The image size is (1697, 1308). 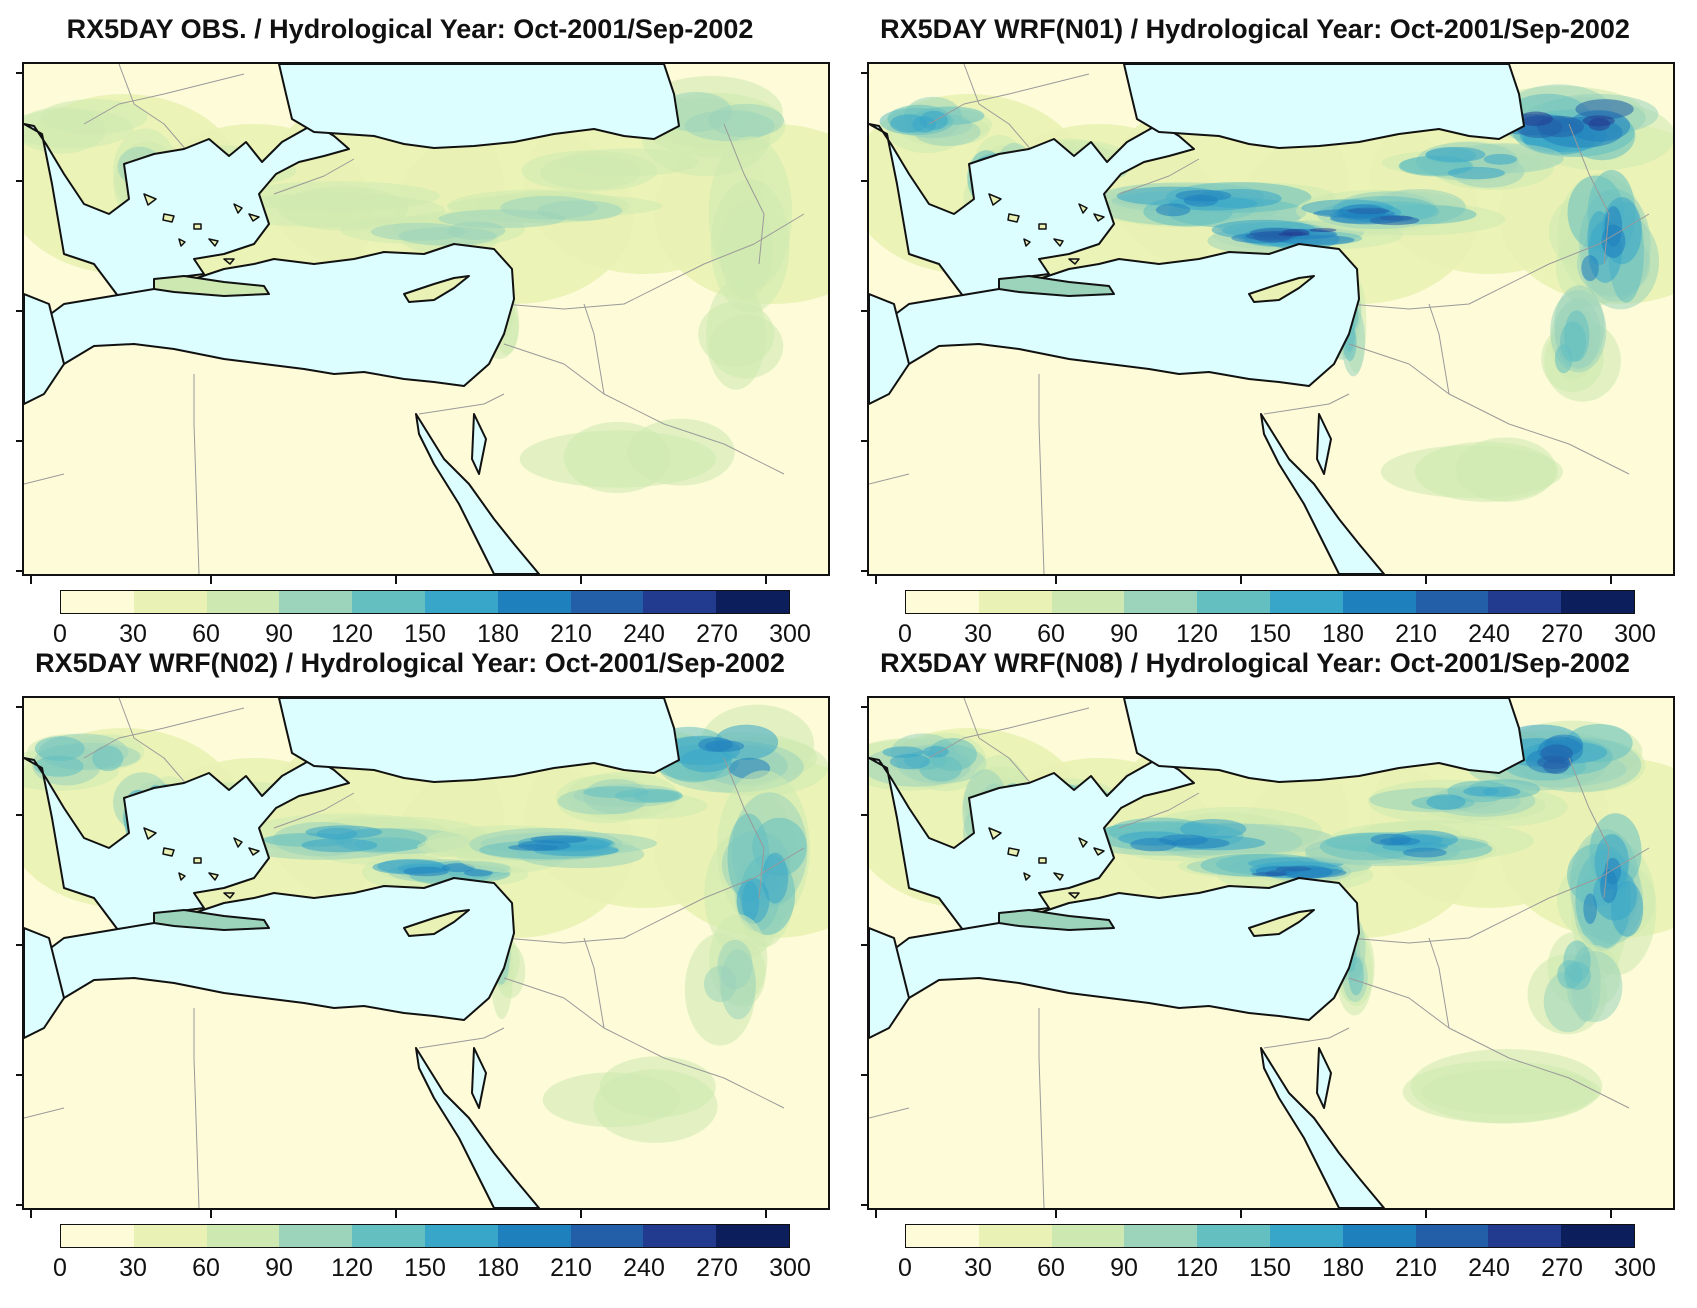 I want to click on mediterranean-sea, so click(x=269, y=319).